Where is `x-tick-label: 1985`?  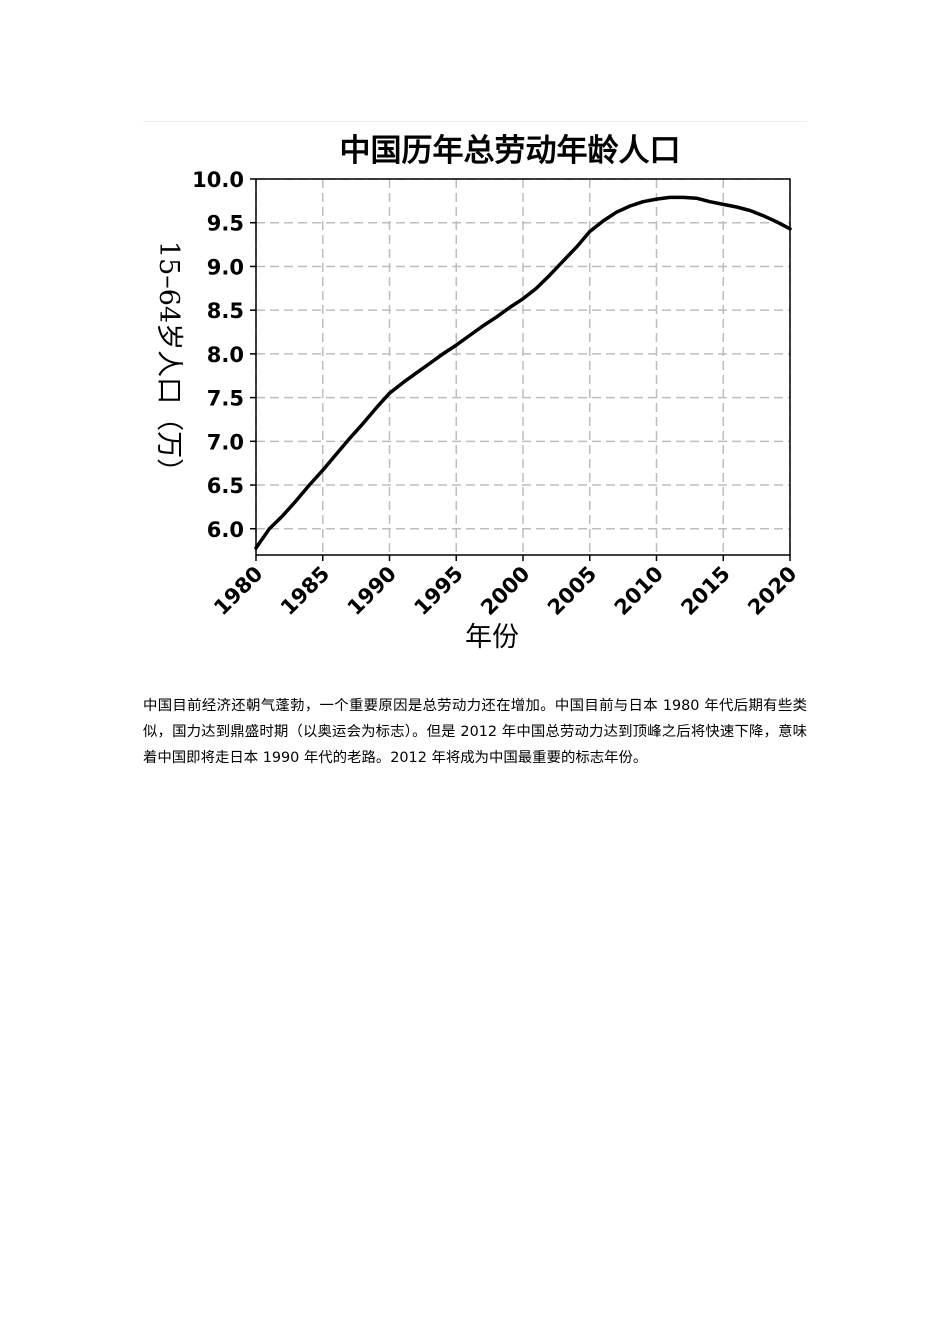 x-tick-label: 1985 is located at coordinates (305, 591).